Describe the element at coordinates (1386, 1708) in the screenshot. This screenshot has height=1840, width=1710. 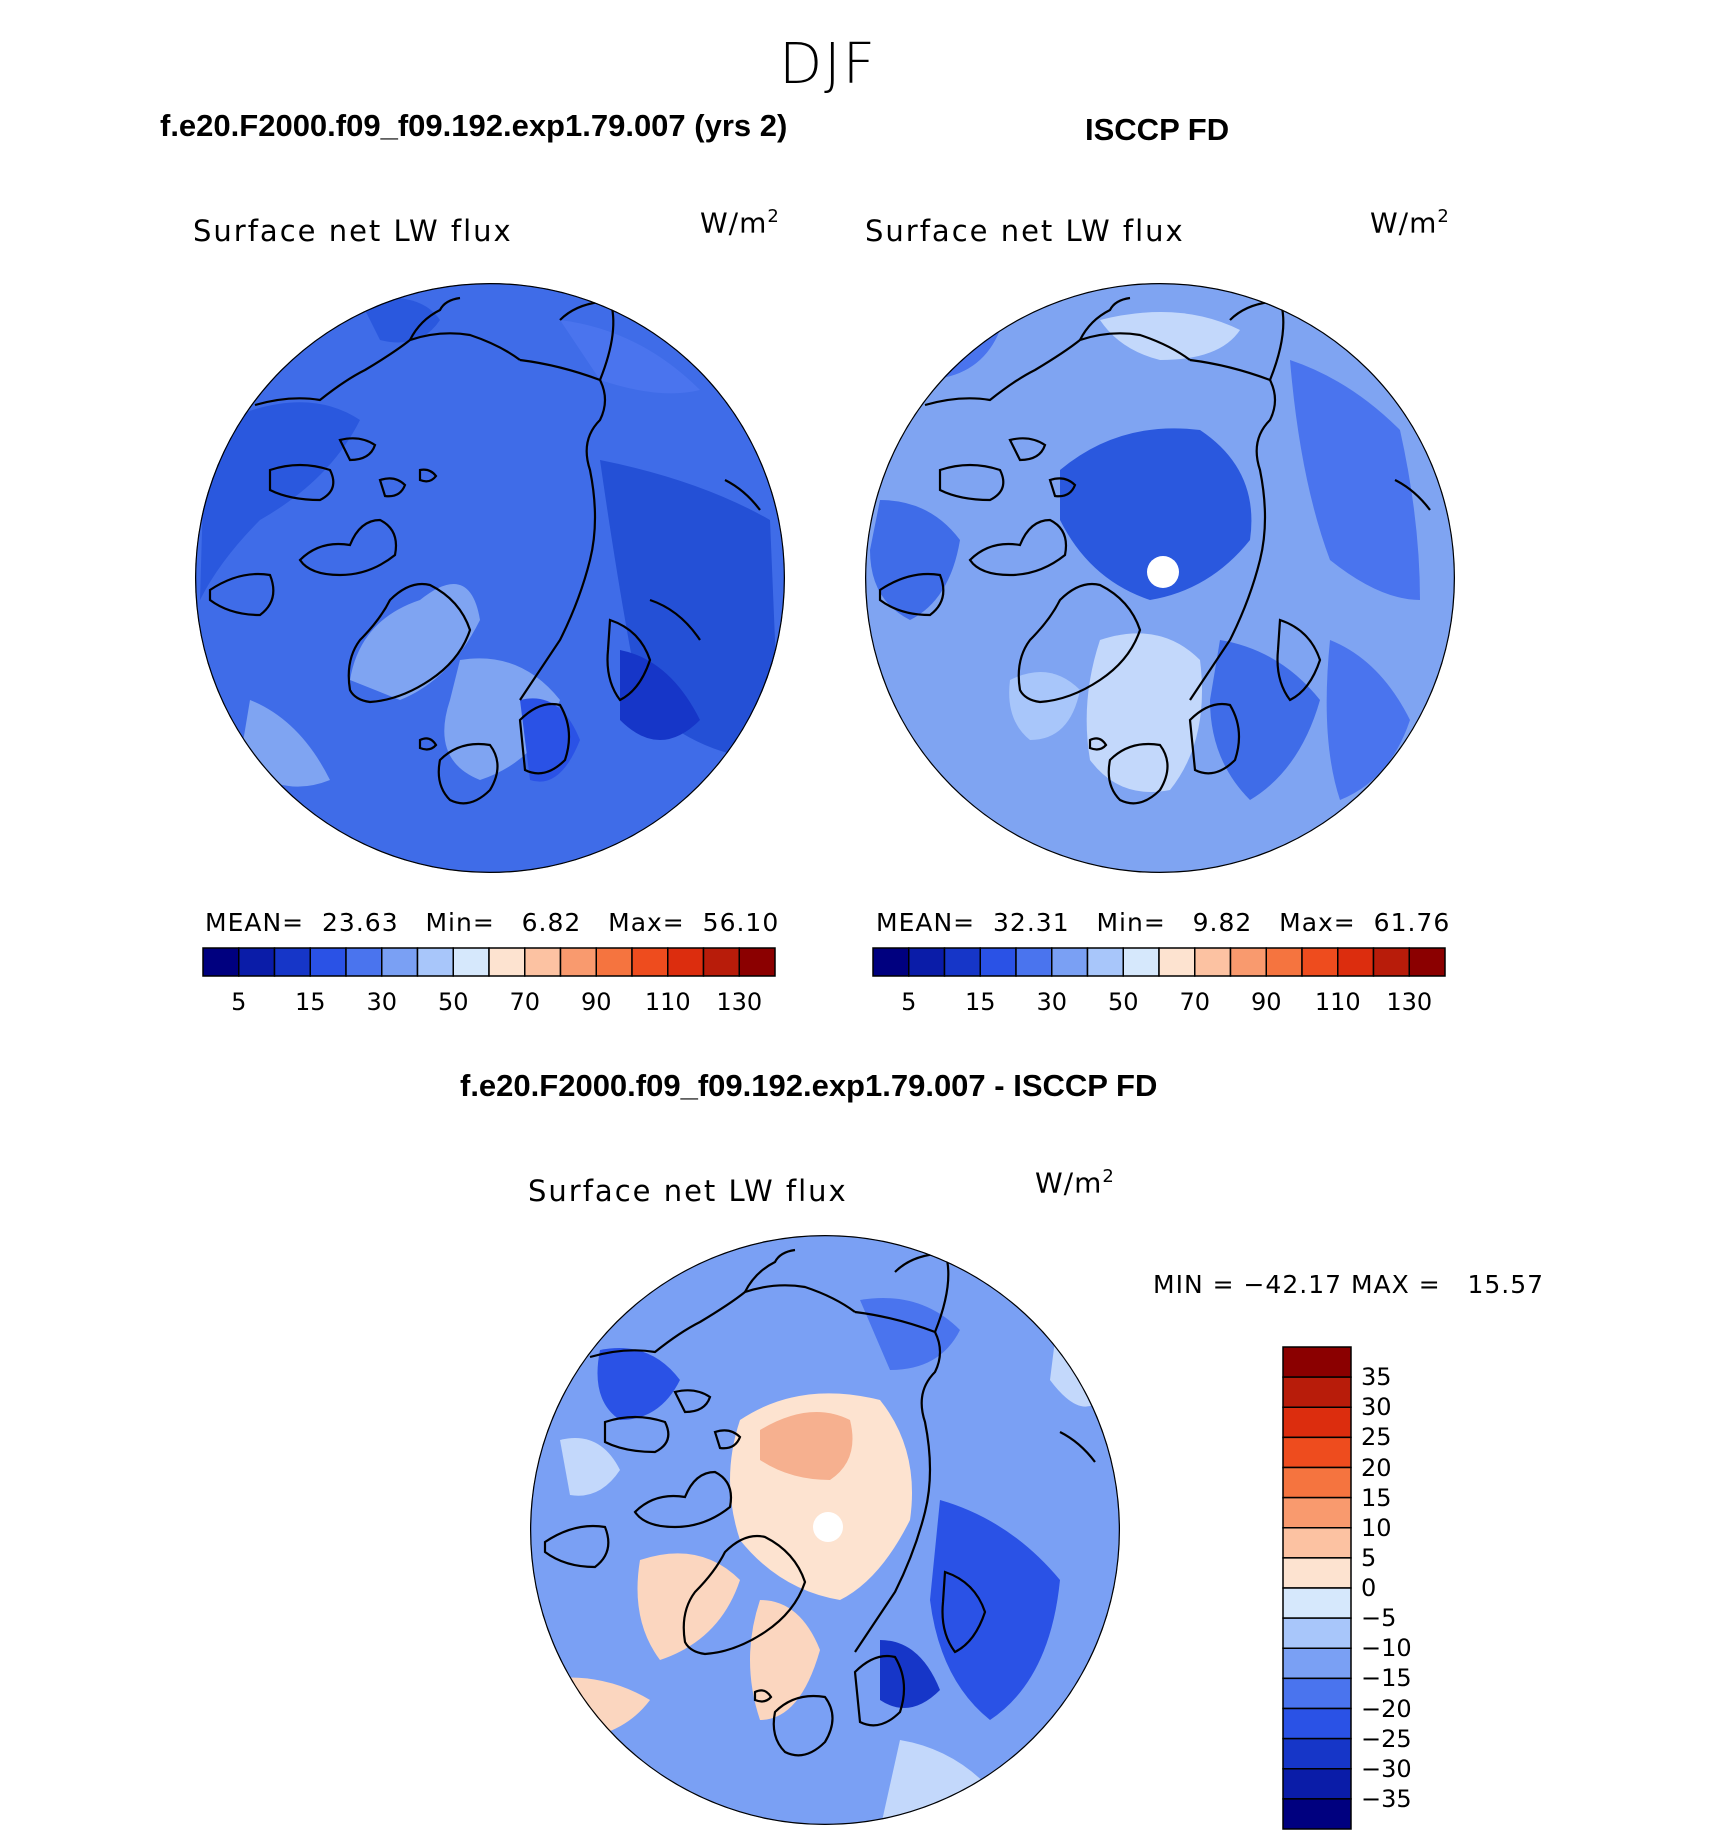
I see `colorbar-tick-label: −20` at that location.